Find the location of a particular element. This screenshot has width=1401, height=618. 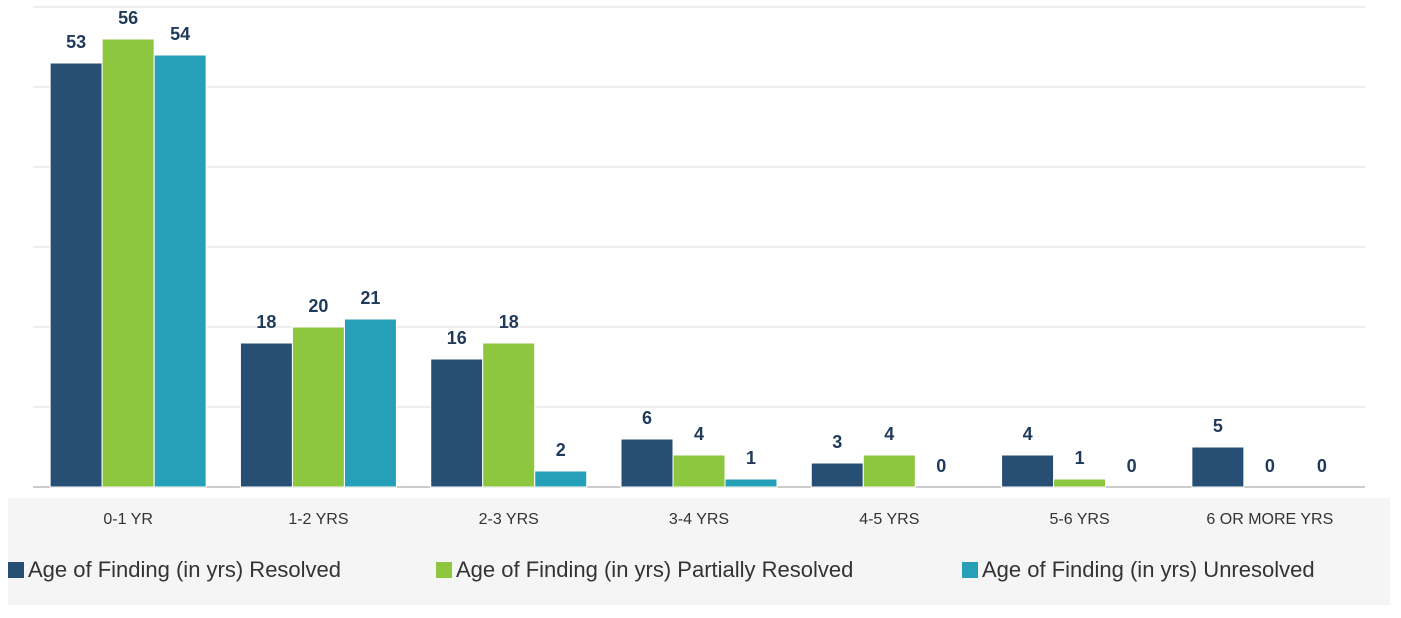

data-label: 16 is located at coordinates (457, 338).